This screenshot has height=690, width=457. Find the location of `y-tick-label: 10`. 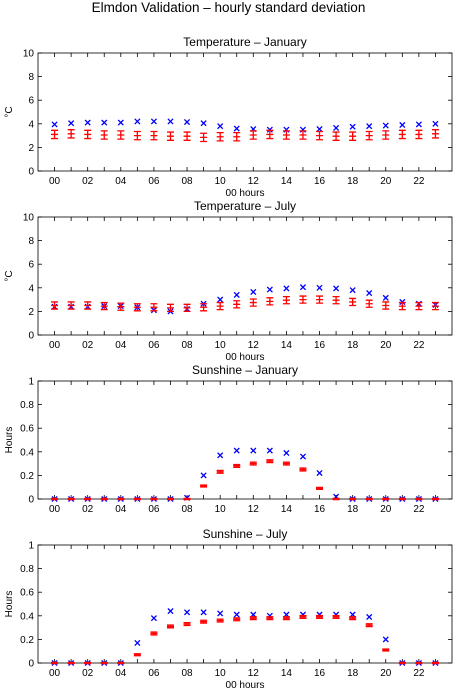

y-tick-label: 10 is located at coordinates (29, 54).